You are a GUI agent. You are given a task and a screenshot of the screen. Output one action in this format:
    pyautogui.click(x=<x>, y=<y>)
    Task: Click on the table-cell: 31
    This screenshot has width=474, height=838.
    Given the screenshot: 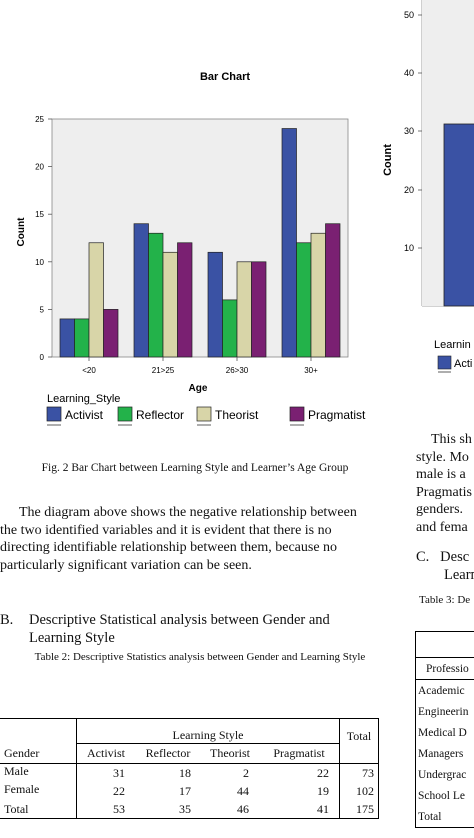 What is the action you would take?
    pyautogui.click(x=119, y=772)
    